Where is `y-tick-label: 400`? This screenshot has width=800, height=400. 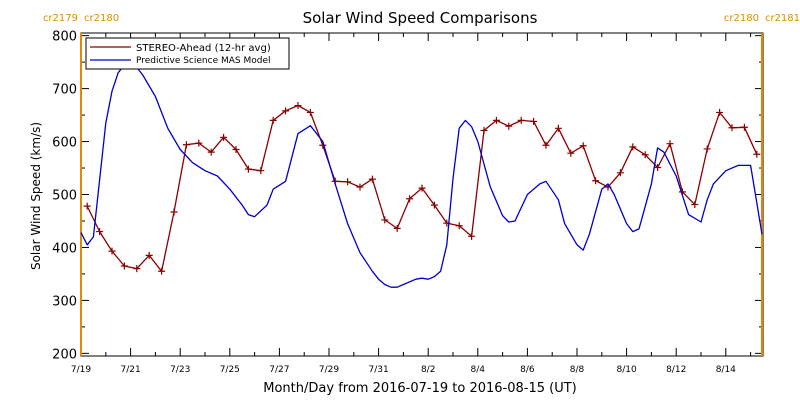 y-tick-label: 400 is located at coordinates (64, 248).